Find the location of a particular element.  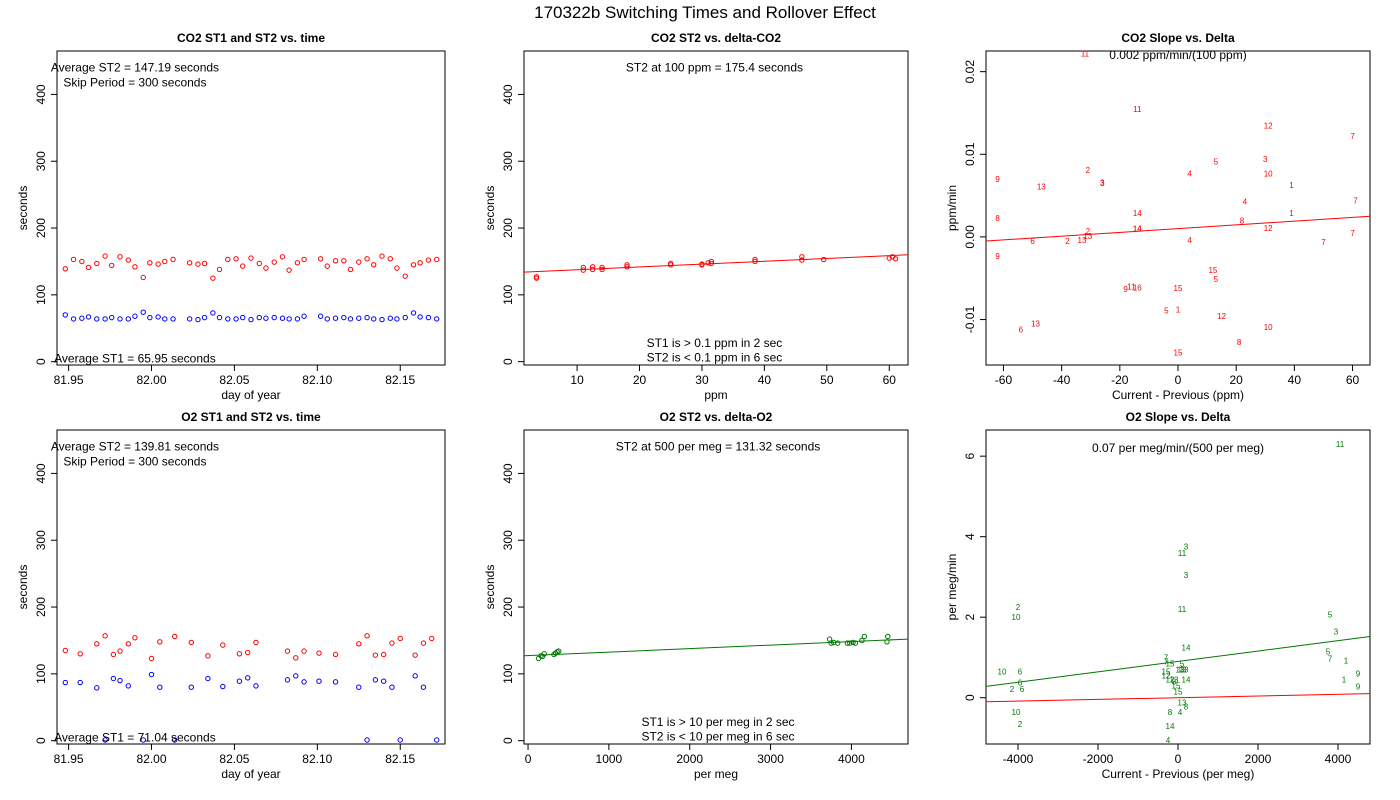

y-tick-label: 0.00 is located at coordinates (970, 237).